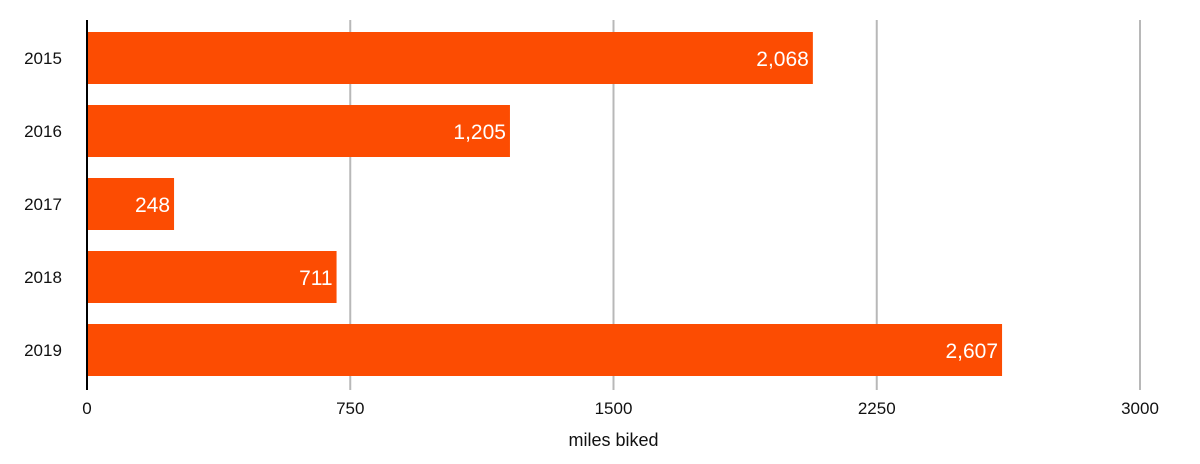 Image resolution: width=1200 pixels, height=464 pixels. I want to click on x-tick-label: 1500, so click(614, 408).